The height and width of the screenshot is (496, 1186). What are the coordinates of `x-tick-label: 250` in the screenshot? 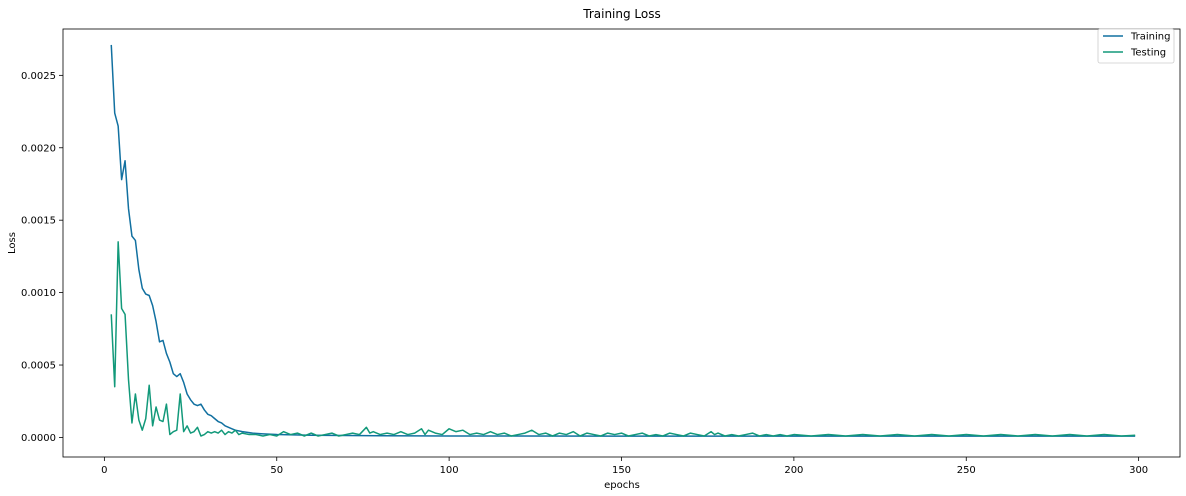 It's located at (966, 470).